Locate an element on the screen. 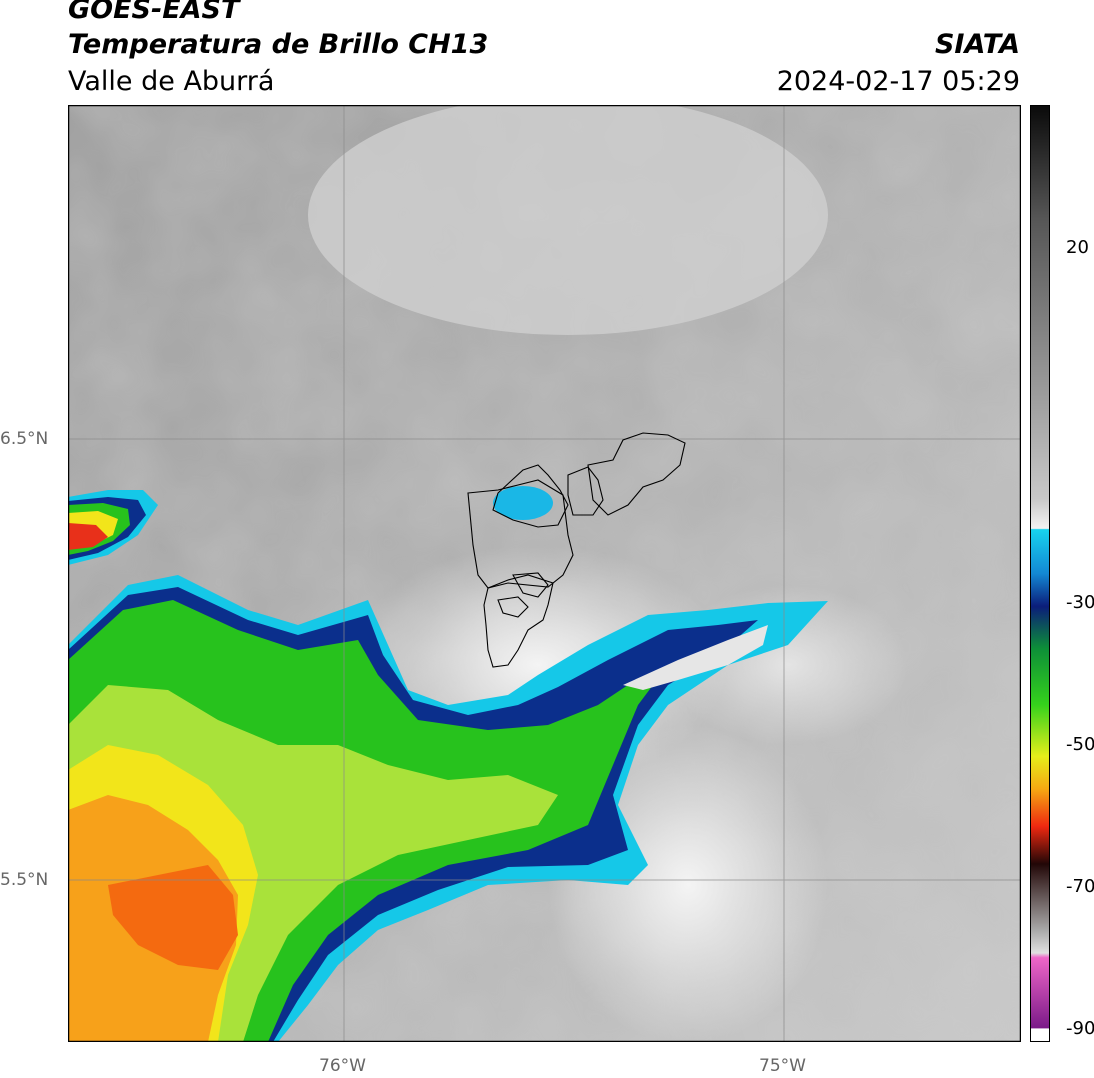  valley-cyan-cell is located at coordinates (523, 503).